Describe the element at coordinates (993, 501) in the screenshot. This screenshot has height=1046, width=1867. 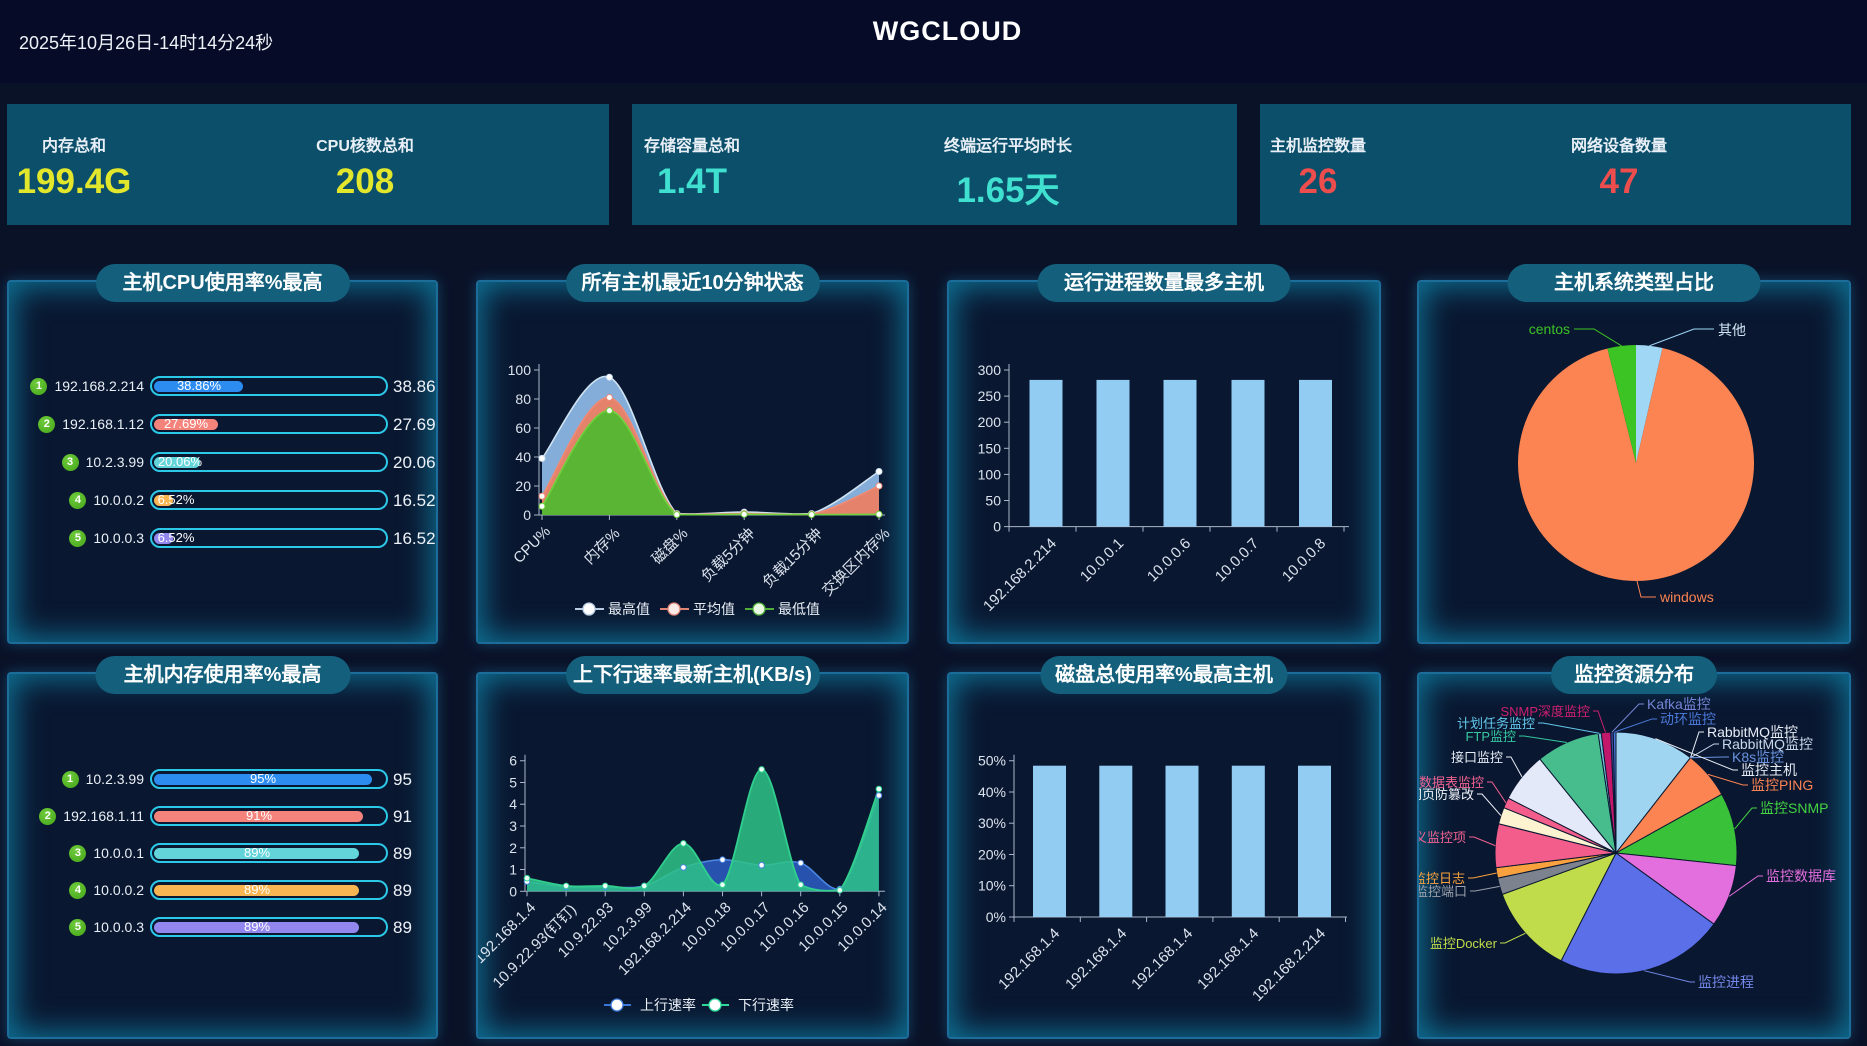
I see `svg-text: 50` at that location.